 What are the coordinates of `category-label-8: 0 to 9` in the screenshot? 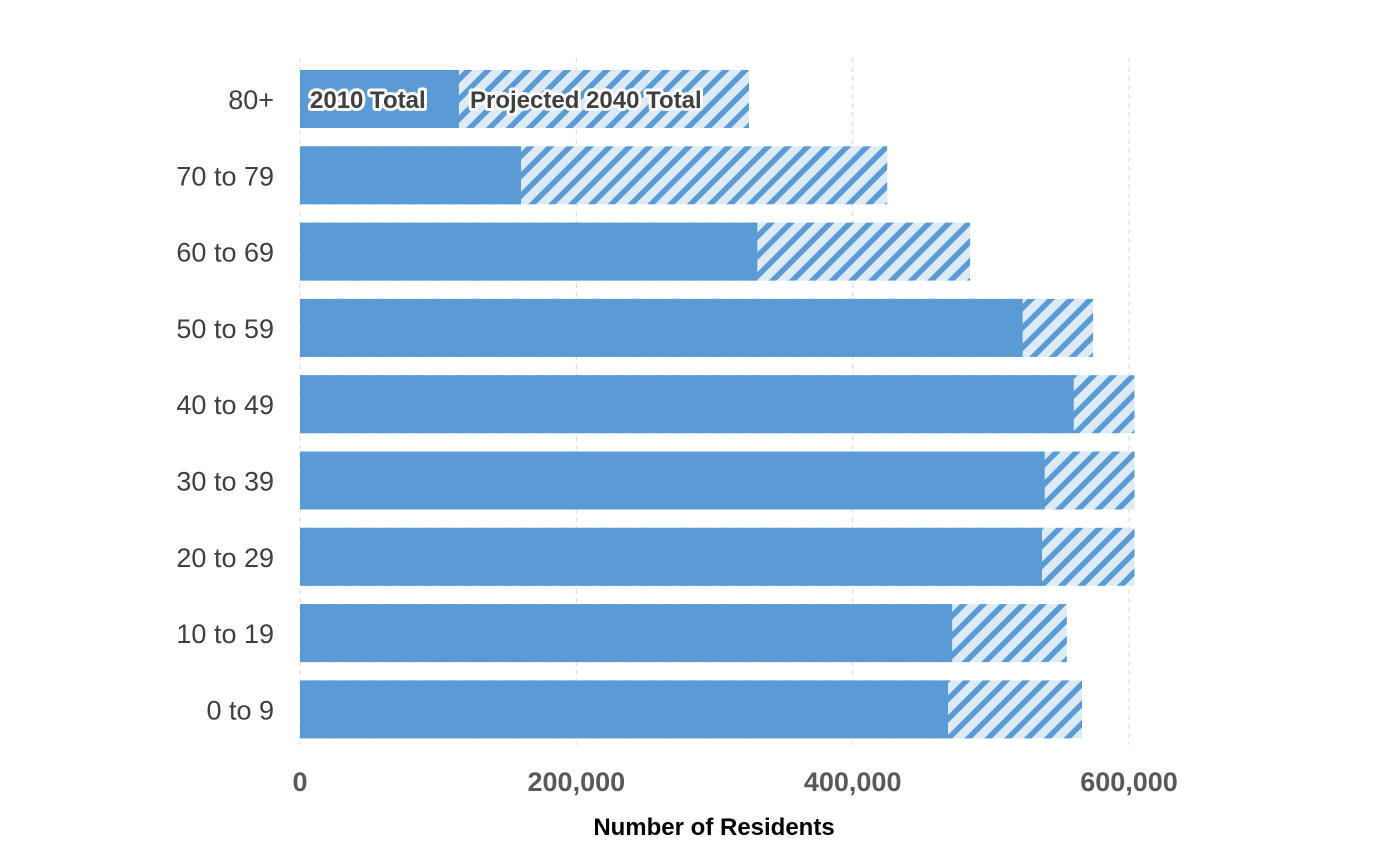 It's located at (240, 710).